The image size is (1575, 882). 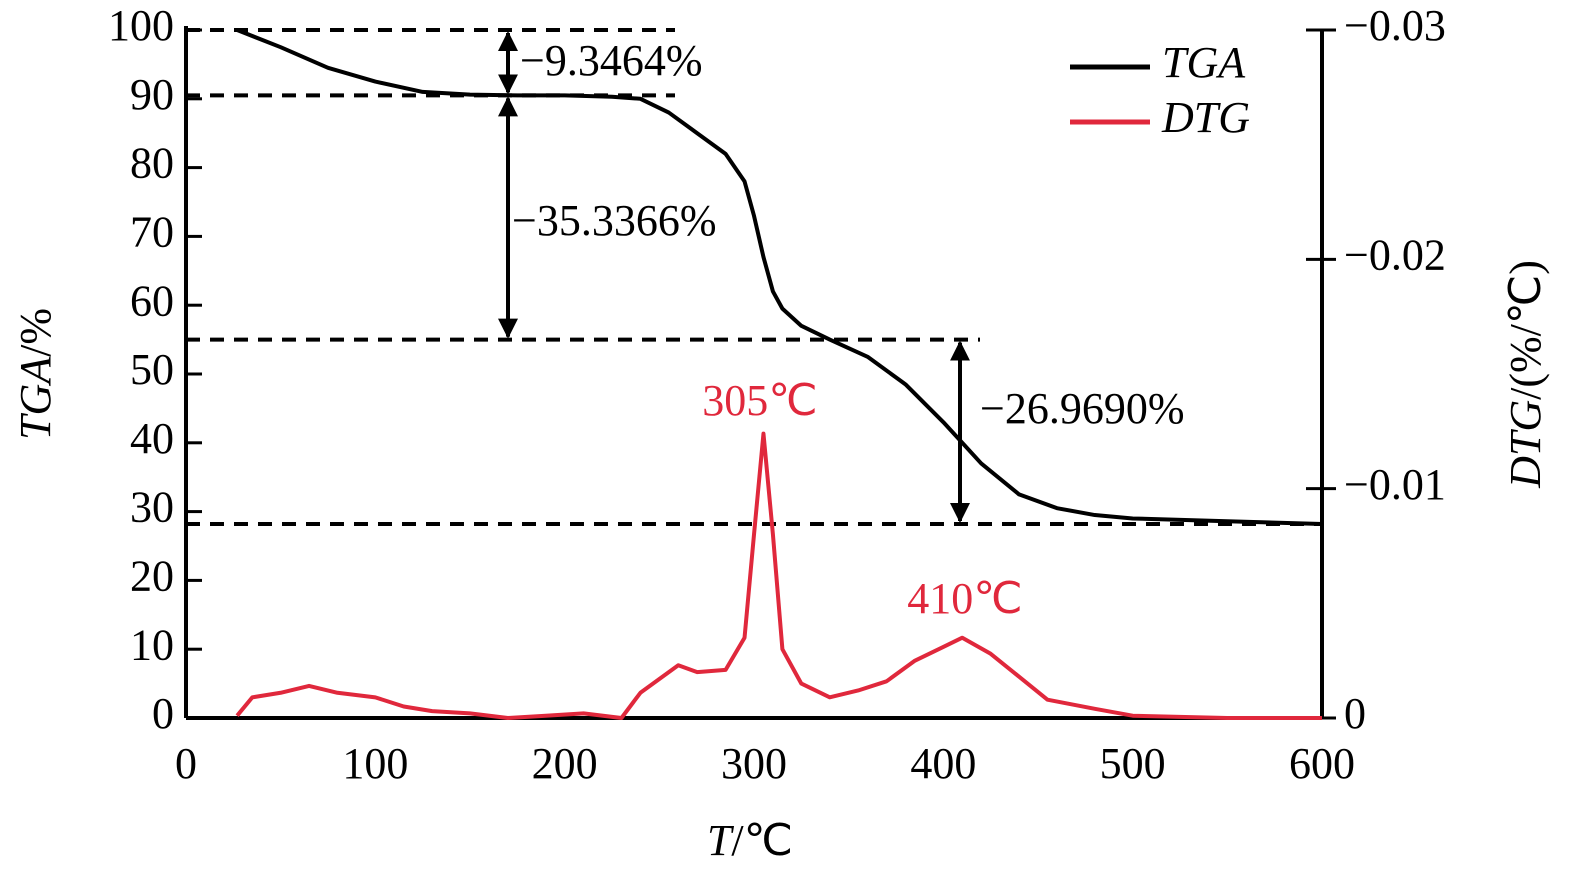 What do you see at coordinates (152, 507) in the screenshot?
I see `y-tick-label: 30` at bounding box center [152, 507].